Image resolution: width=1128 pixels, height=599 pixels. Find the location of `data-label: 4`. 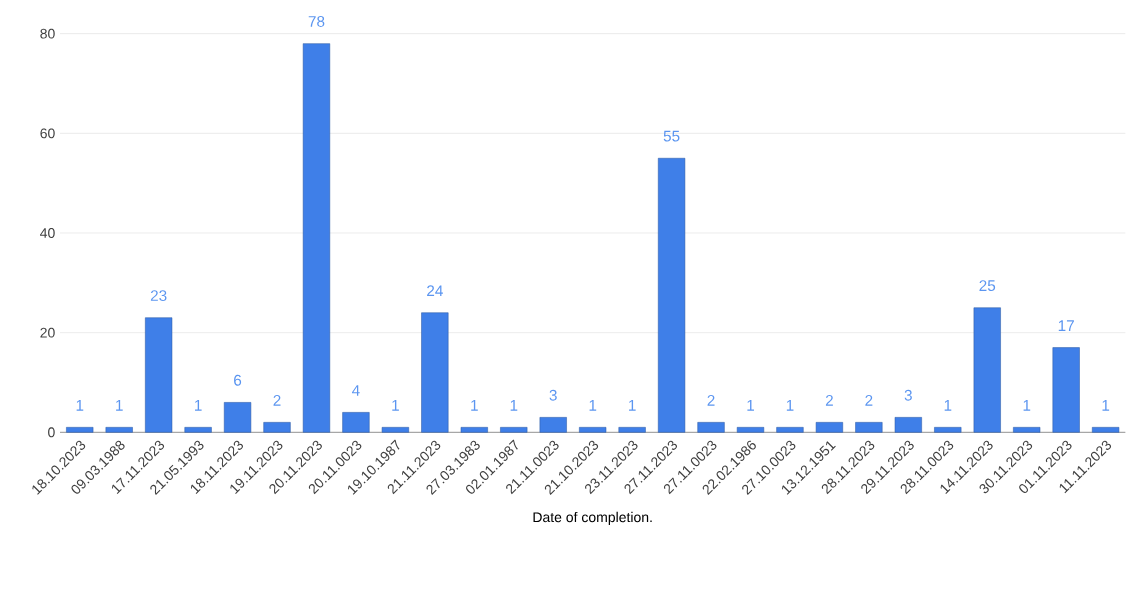

data-label: 4 is located at coordinates (356, 390).